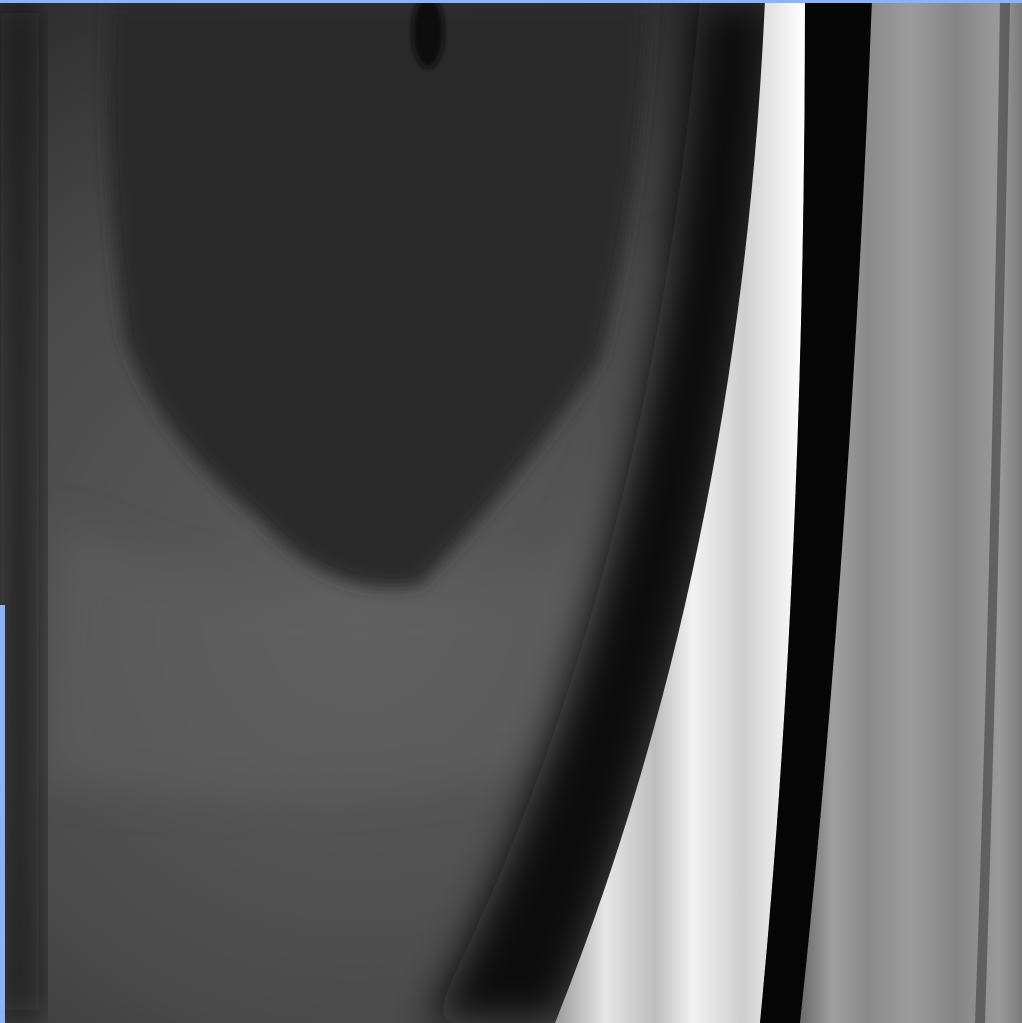 The image size is (1022, 1023). I want to click on ring-division, so click(992, 511).